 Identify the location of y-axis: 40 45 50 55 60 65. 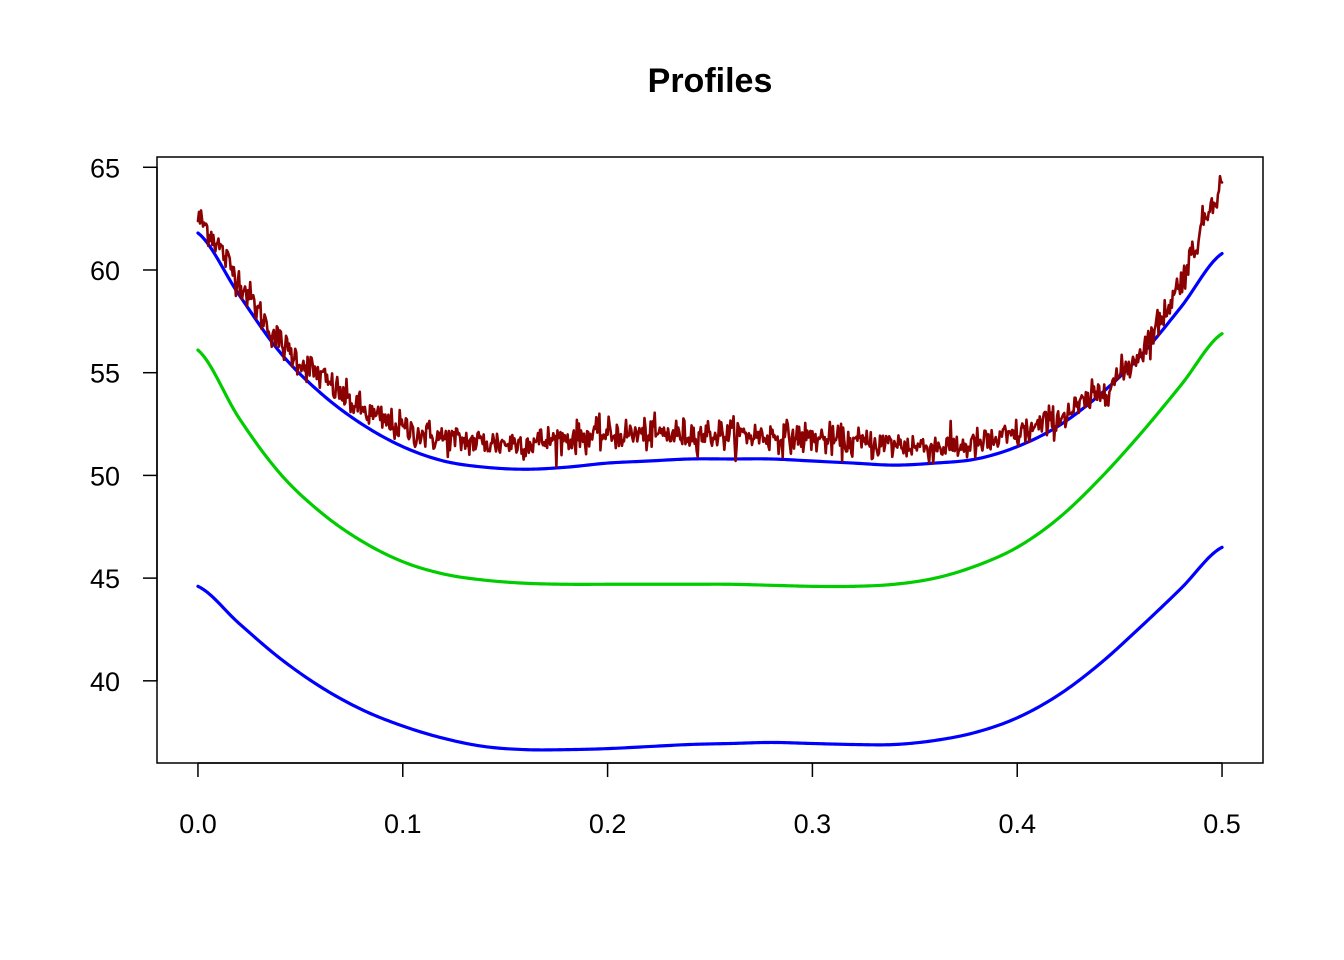
(124, 425).